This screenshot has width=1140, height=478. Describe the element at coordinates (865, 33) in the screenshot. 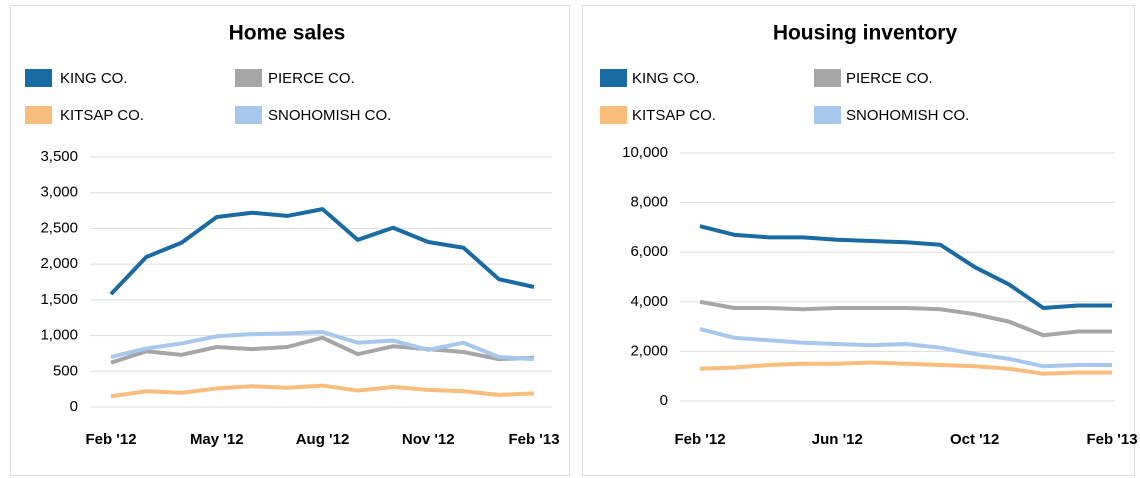

I see `chart-title: Housing inventory` at that location.